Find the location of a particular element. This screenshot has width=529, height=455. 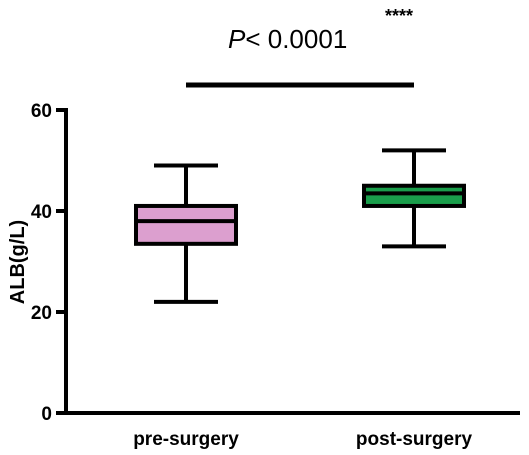

p-value-annotation: P< 0.0001 is located at coordinates (287, 39).